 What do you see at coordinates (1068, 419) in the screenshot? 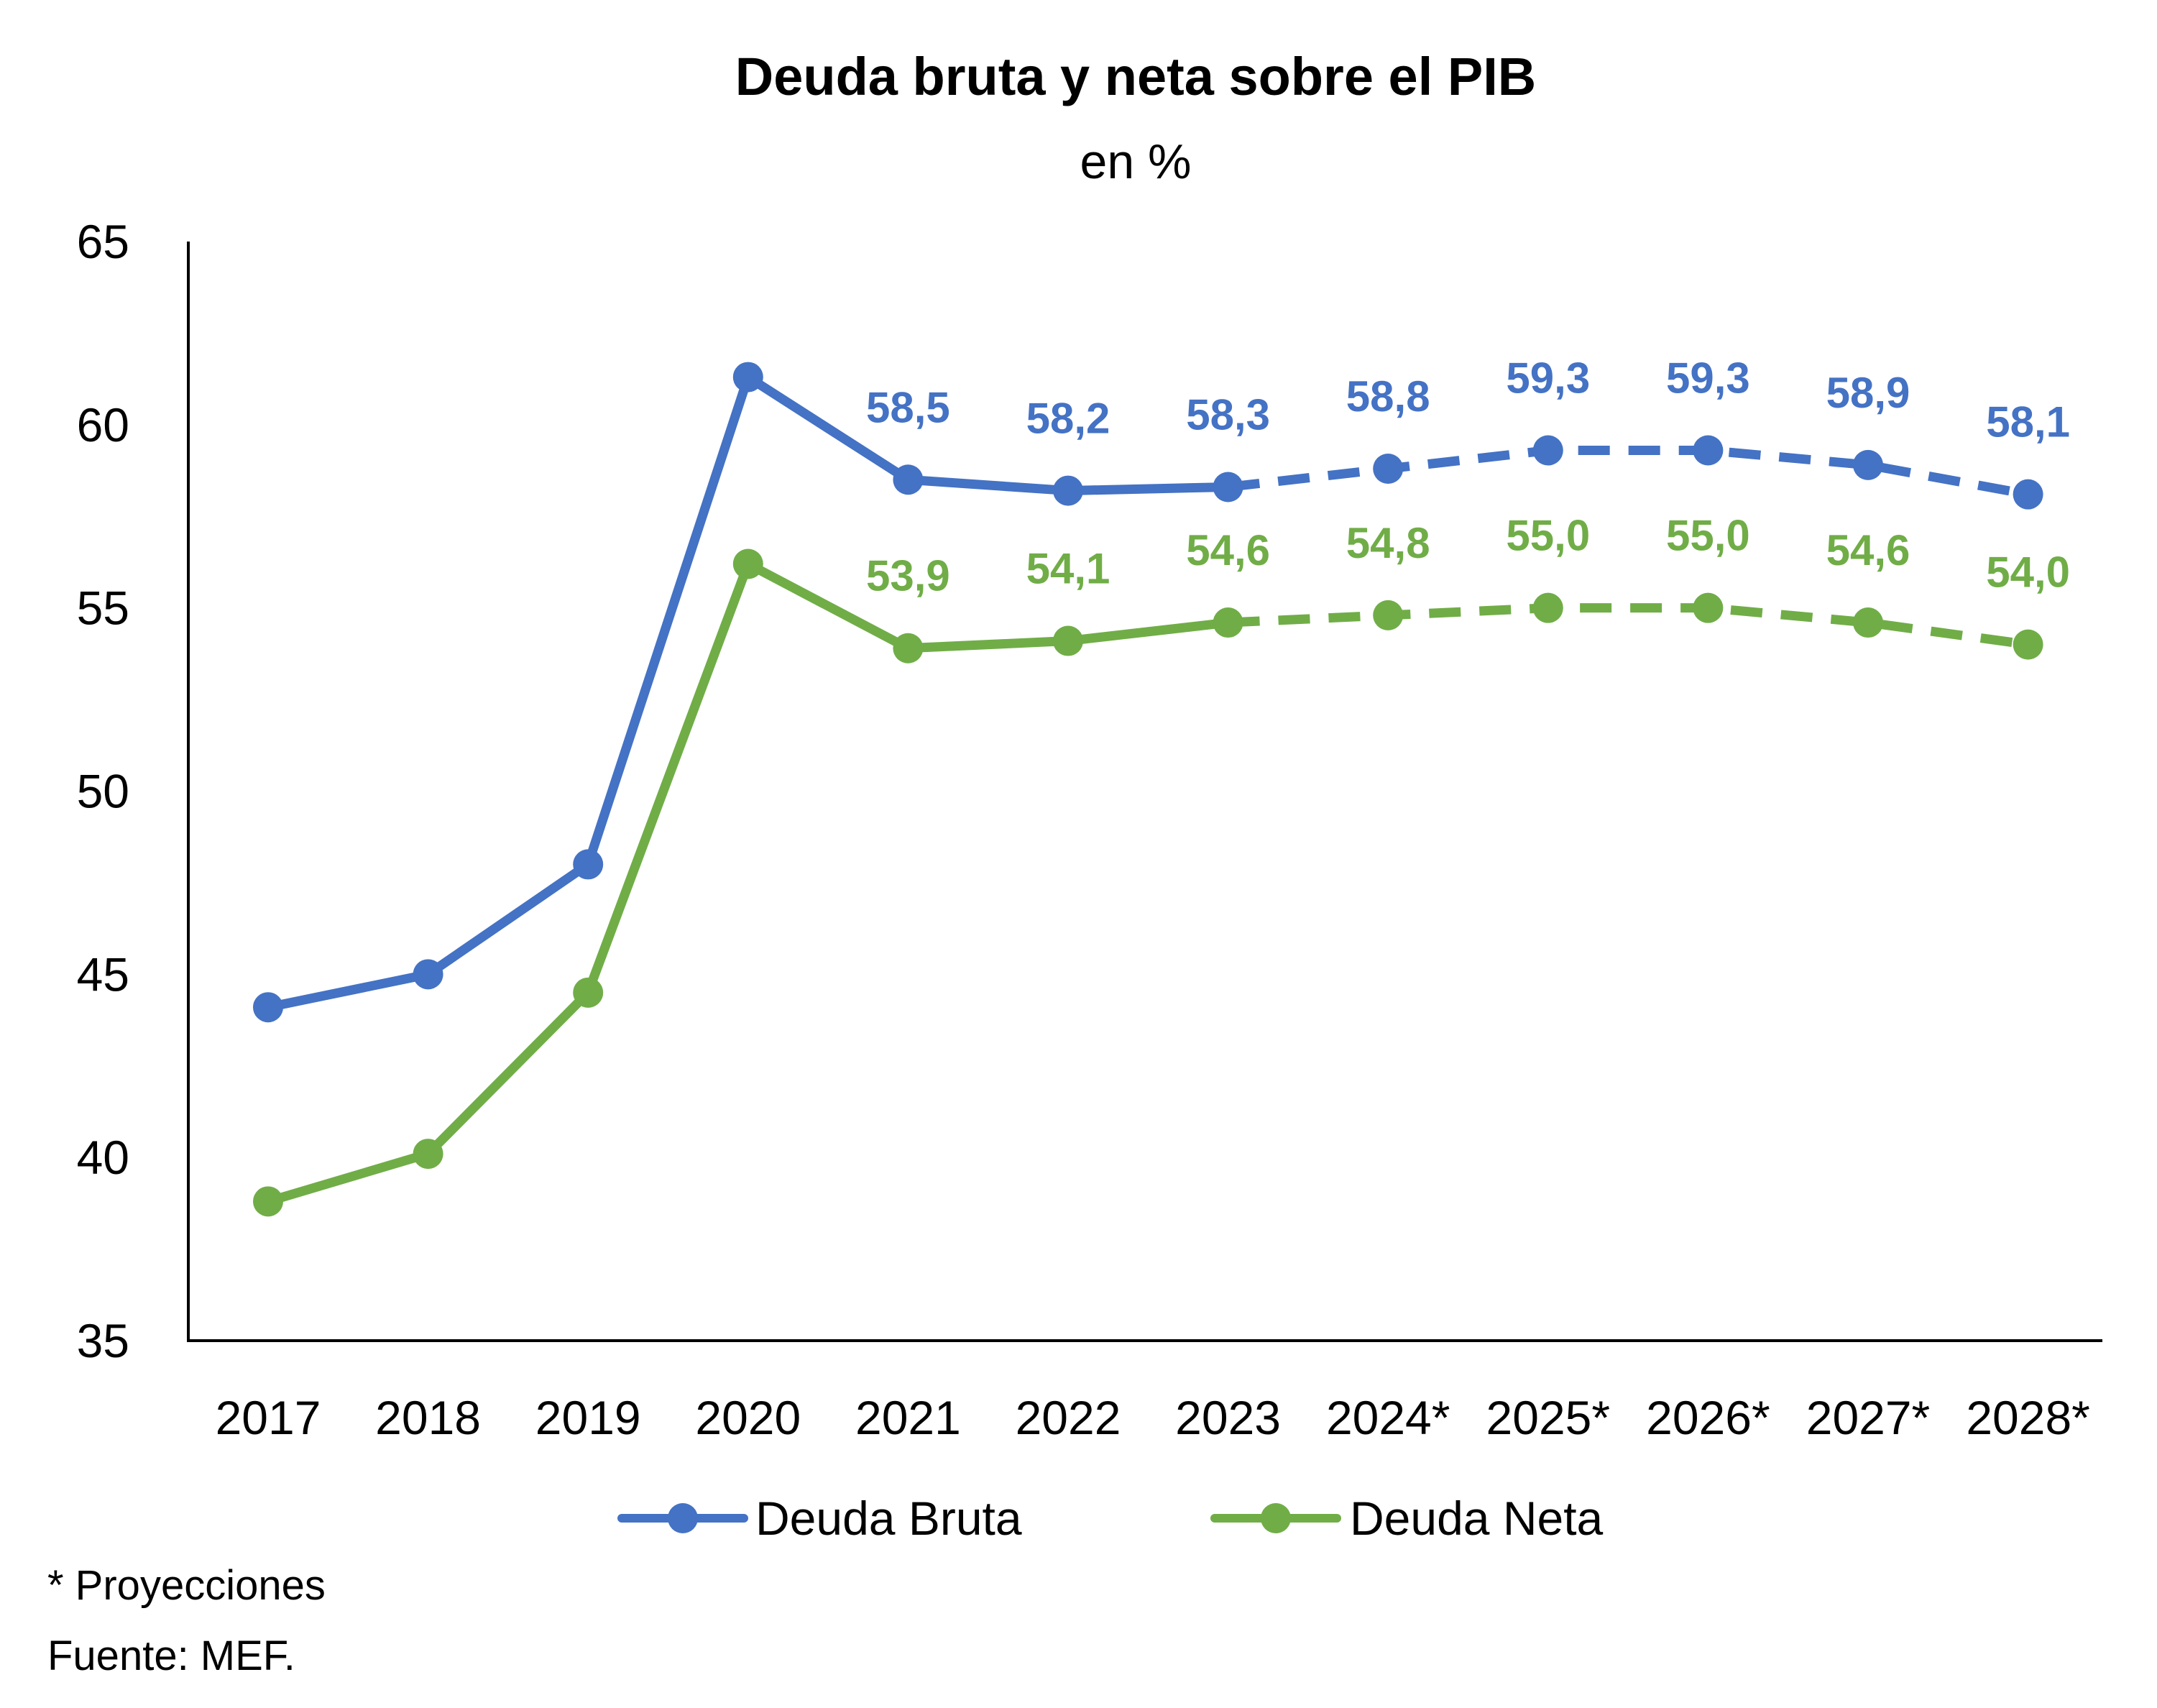
I see `data-label: 58,2` at bounding box center [1068, 419].